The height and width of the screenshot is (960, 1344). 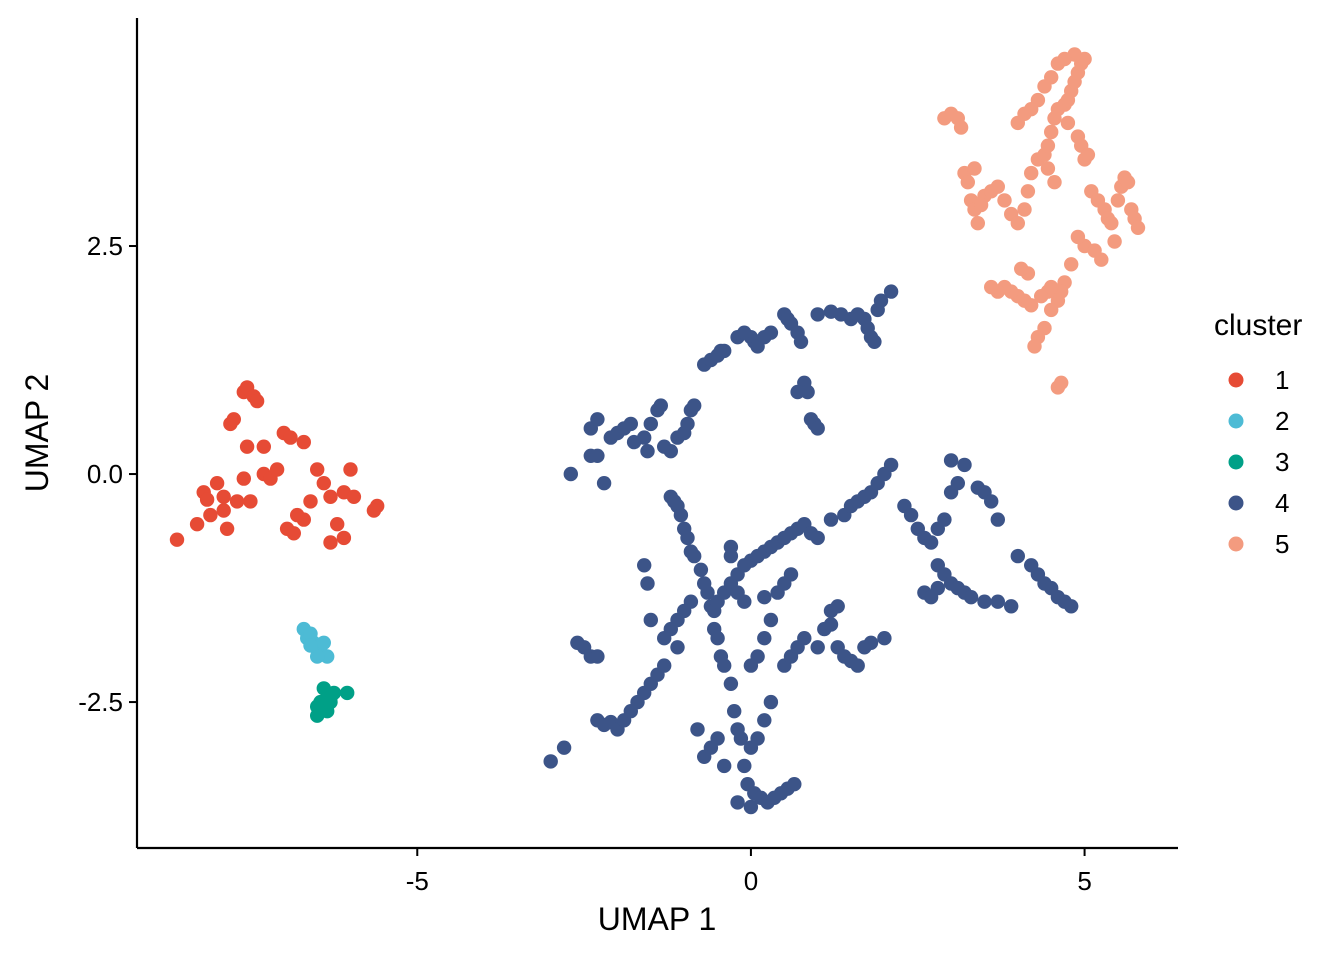 I want to click on x-tick-label: -5, so click(x=417, y=881).